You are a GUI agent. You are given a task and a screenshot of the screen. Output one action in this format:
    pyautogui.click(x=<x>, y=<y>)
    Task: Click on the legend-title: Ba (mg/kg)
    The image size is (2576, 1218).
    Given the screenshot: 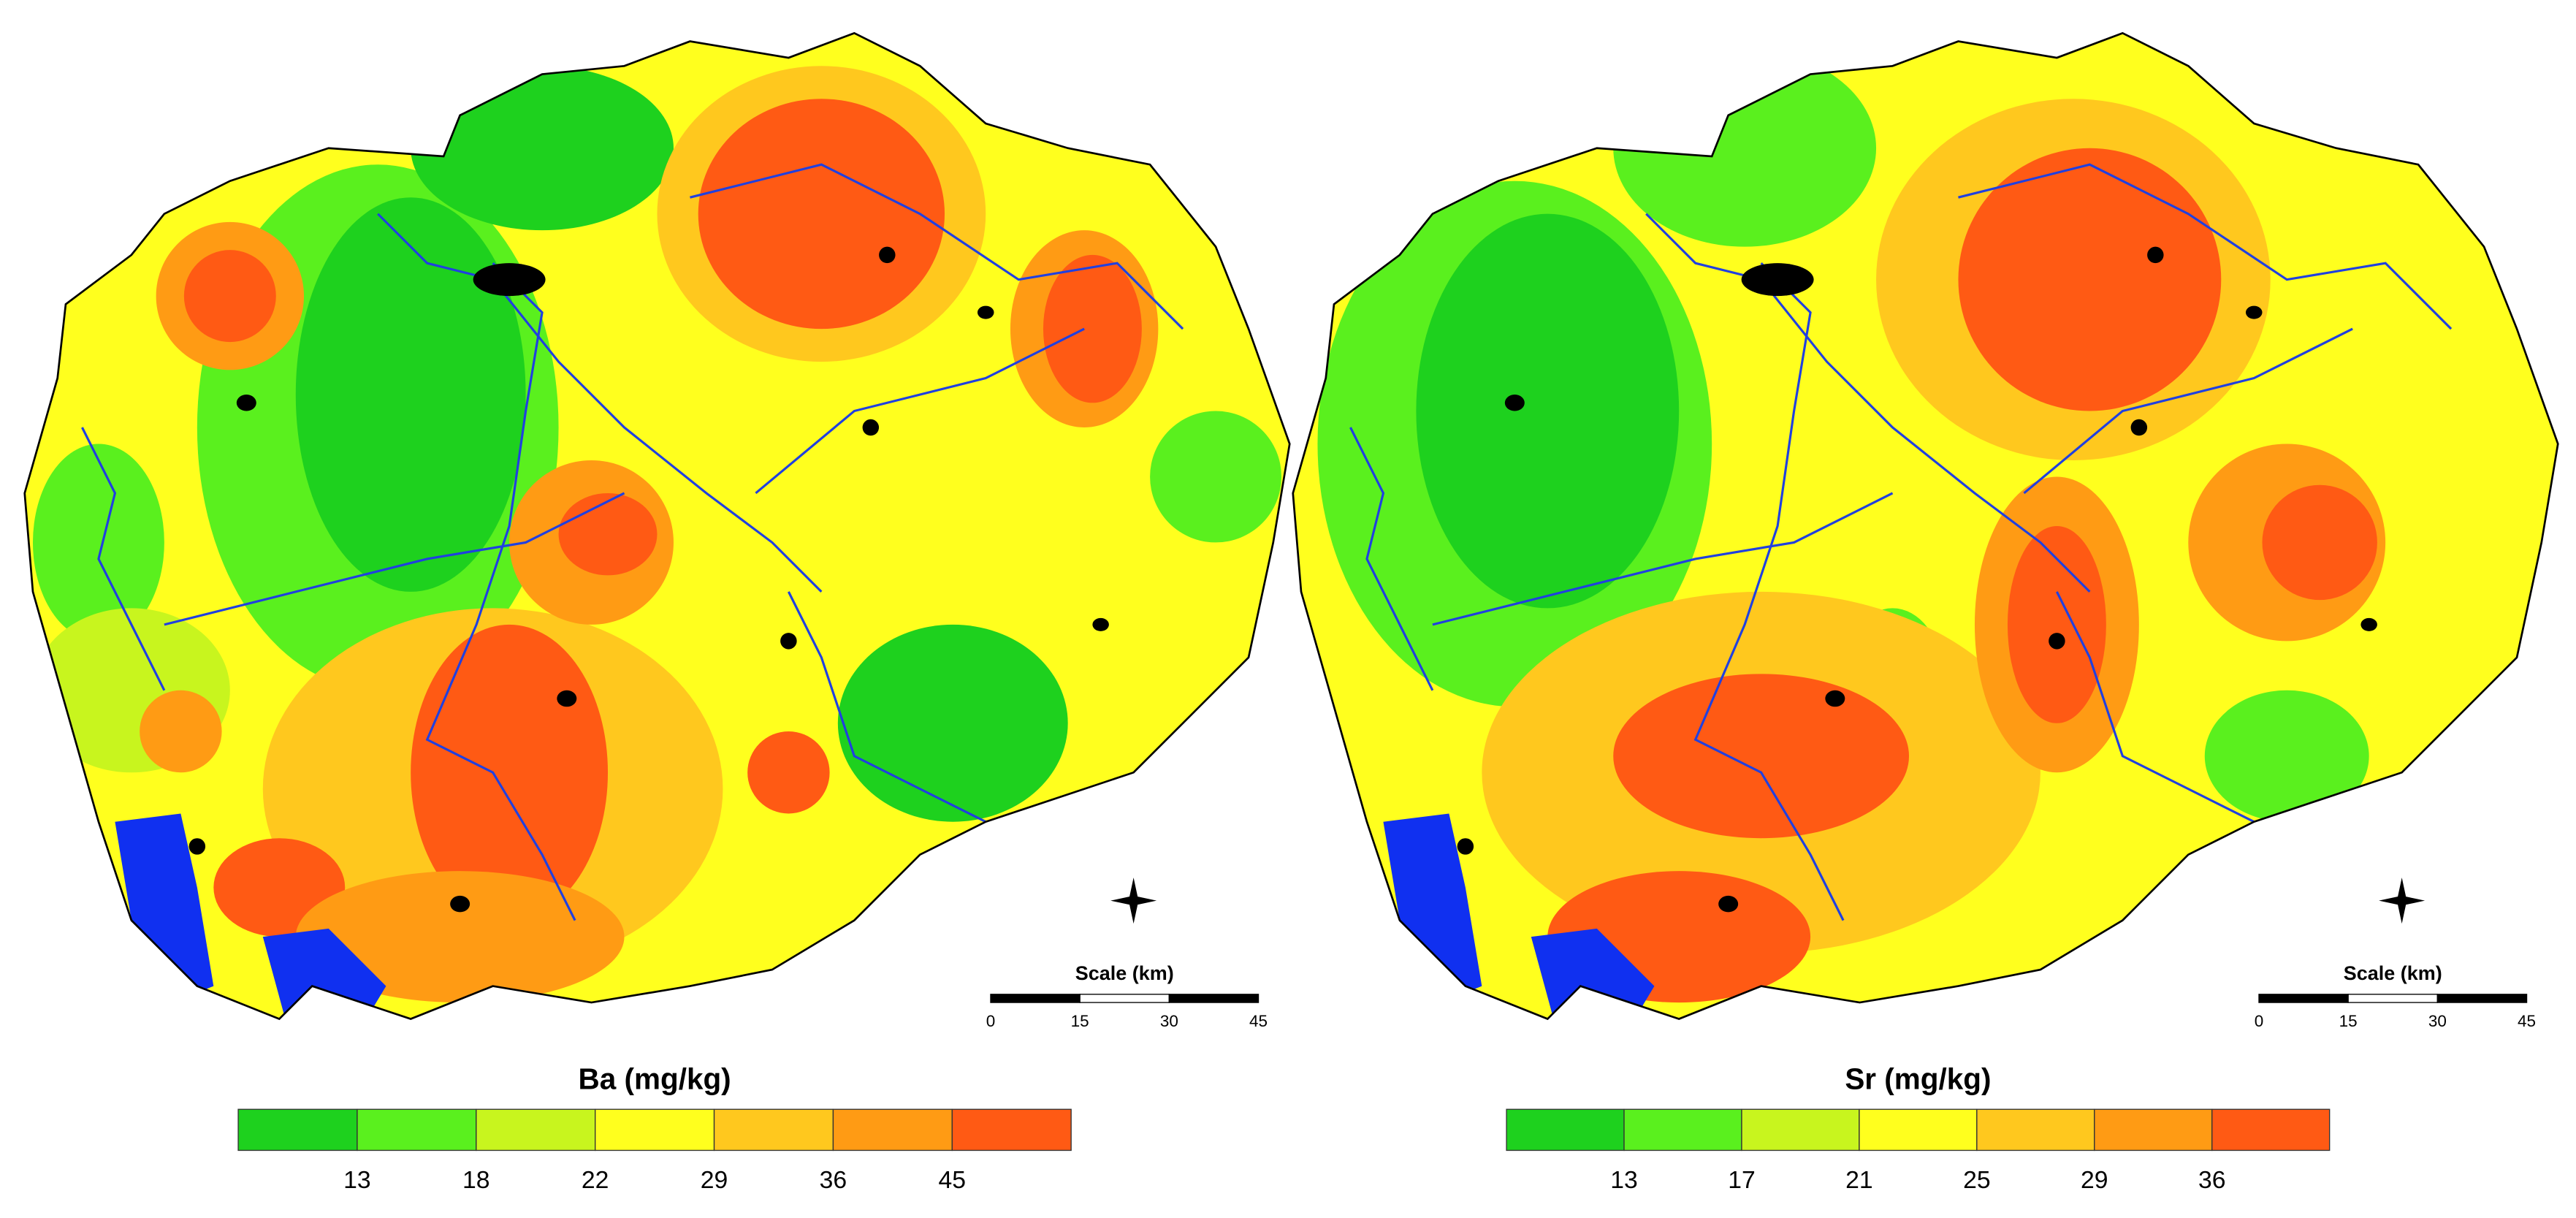 What is the action you would take?
    pyautogui.click(x=655, y=1079)
    